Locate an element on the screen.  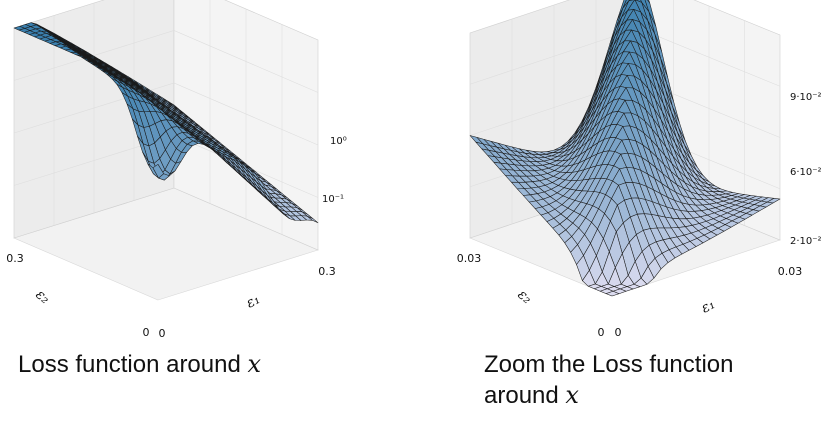
z-tick-label: 2·10⁻² is located at coordinates (806, 241).